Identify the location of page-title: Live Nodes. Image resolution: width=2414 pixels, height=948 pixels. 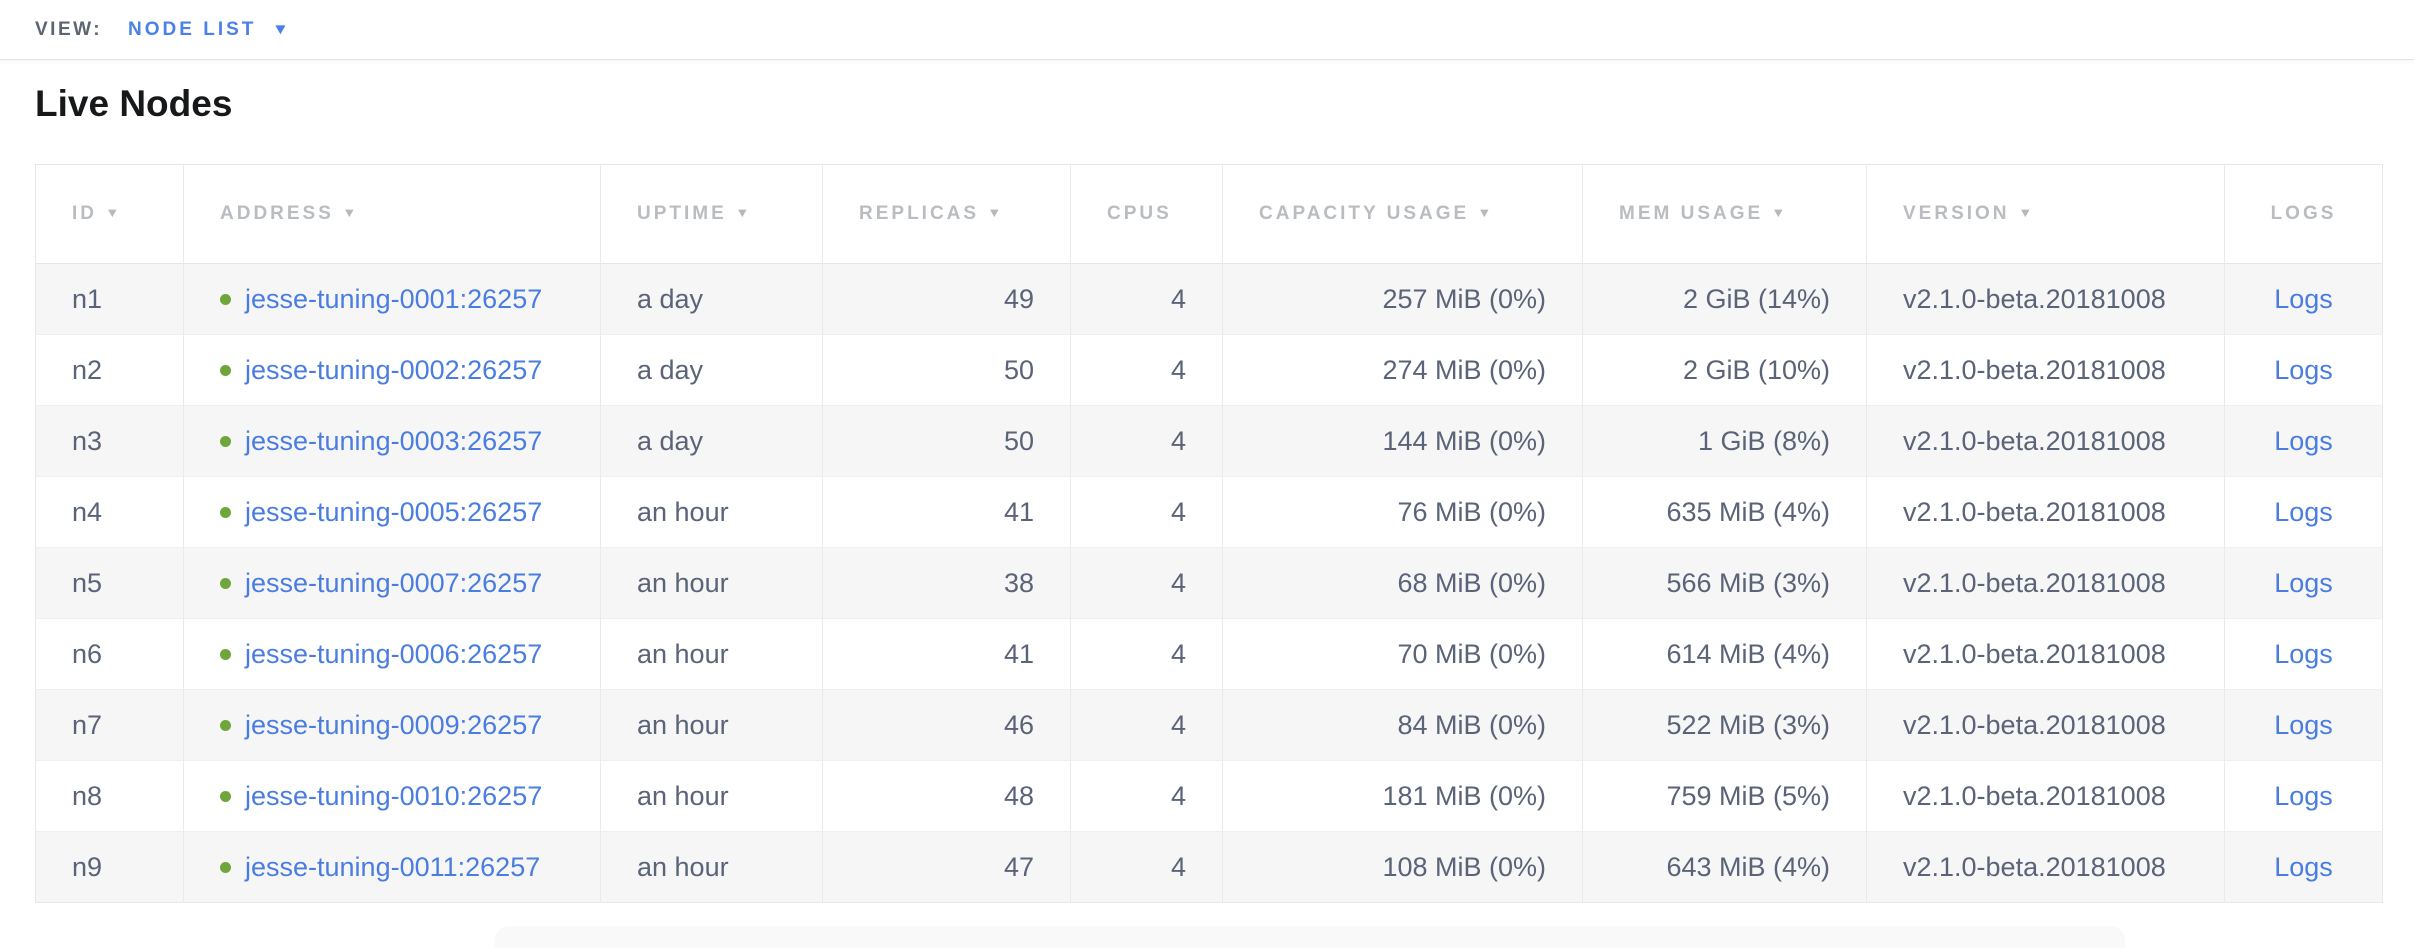
(134, 103).